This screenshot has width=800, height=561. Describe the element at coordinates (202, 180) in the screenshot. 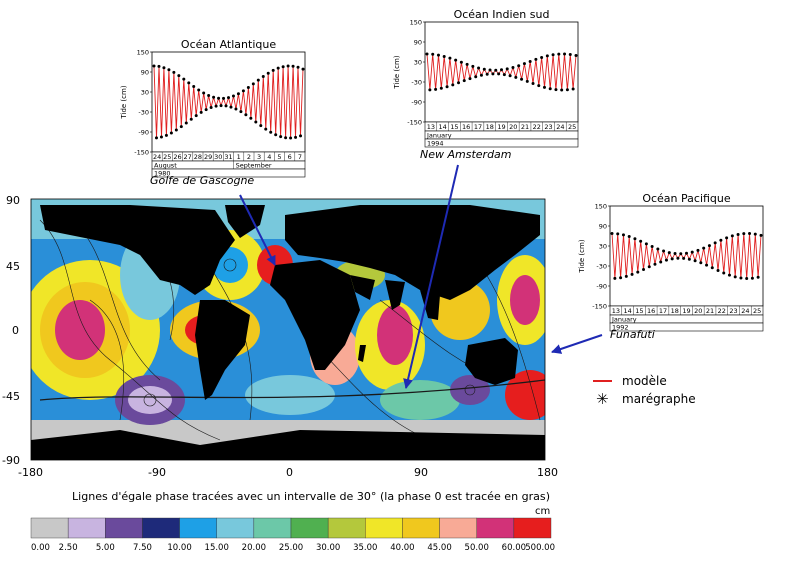

I see `label-golfe-de-gascogne: Golfe de Gascogne` at that location.